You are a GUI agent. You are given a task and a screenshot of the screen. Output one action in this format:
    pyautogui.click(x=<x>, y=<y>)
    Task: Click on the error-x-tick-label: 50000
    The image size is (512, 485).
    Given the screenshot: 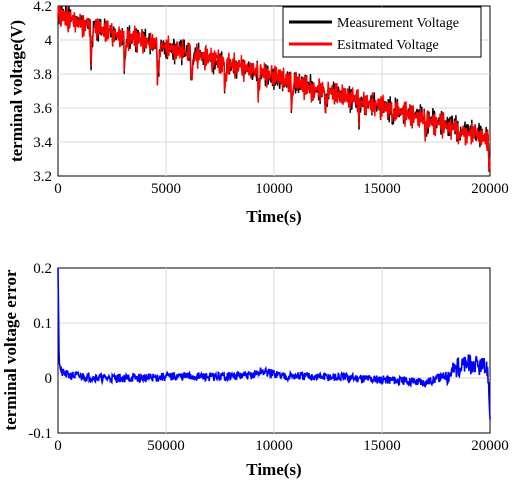 What is the action you would take?
    pyautogui.click(x=166, y=446)
    